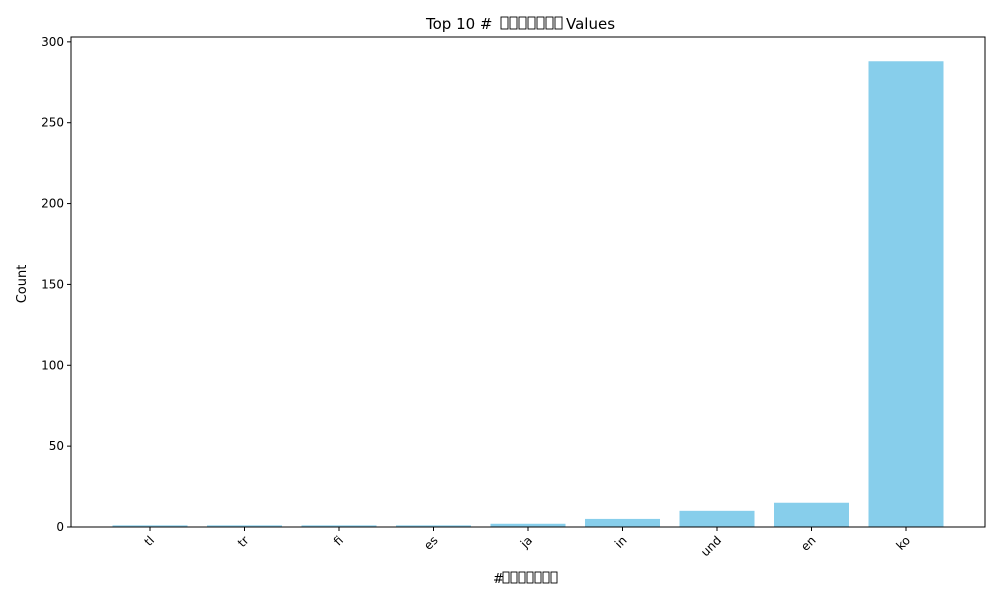 Image resolution: width=1000 pixels, height=600 pixels. I want to click on x-axis-label-missing-glyphs, so click(530, 577).